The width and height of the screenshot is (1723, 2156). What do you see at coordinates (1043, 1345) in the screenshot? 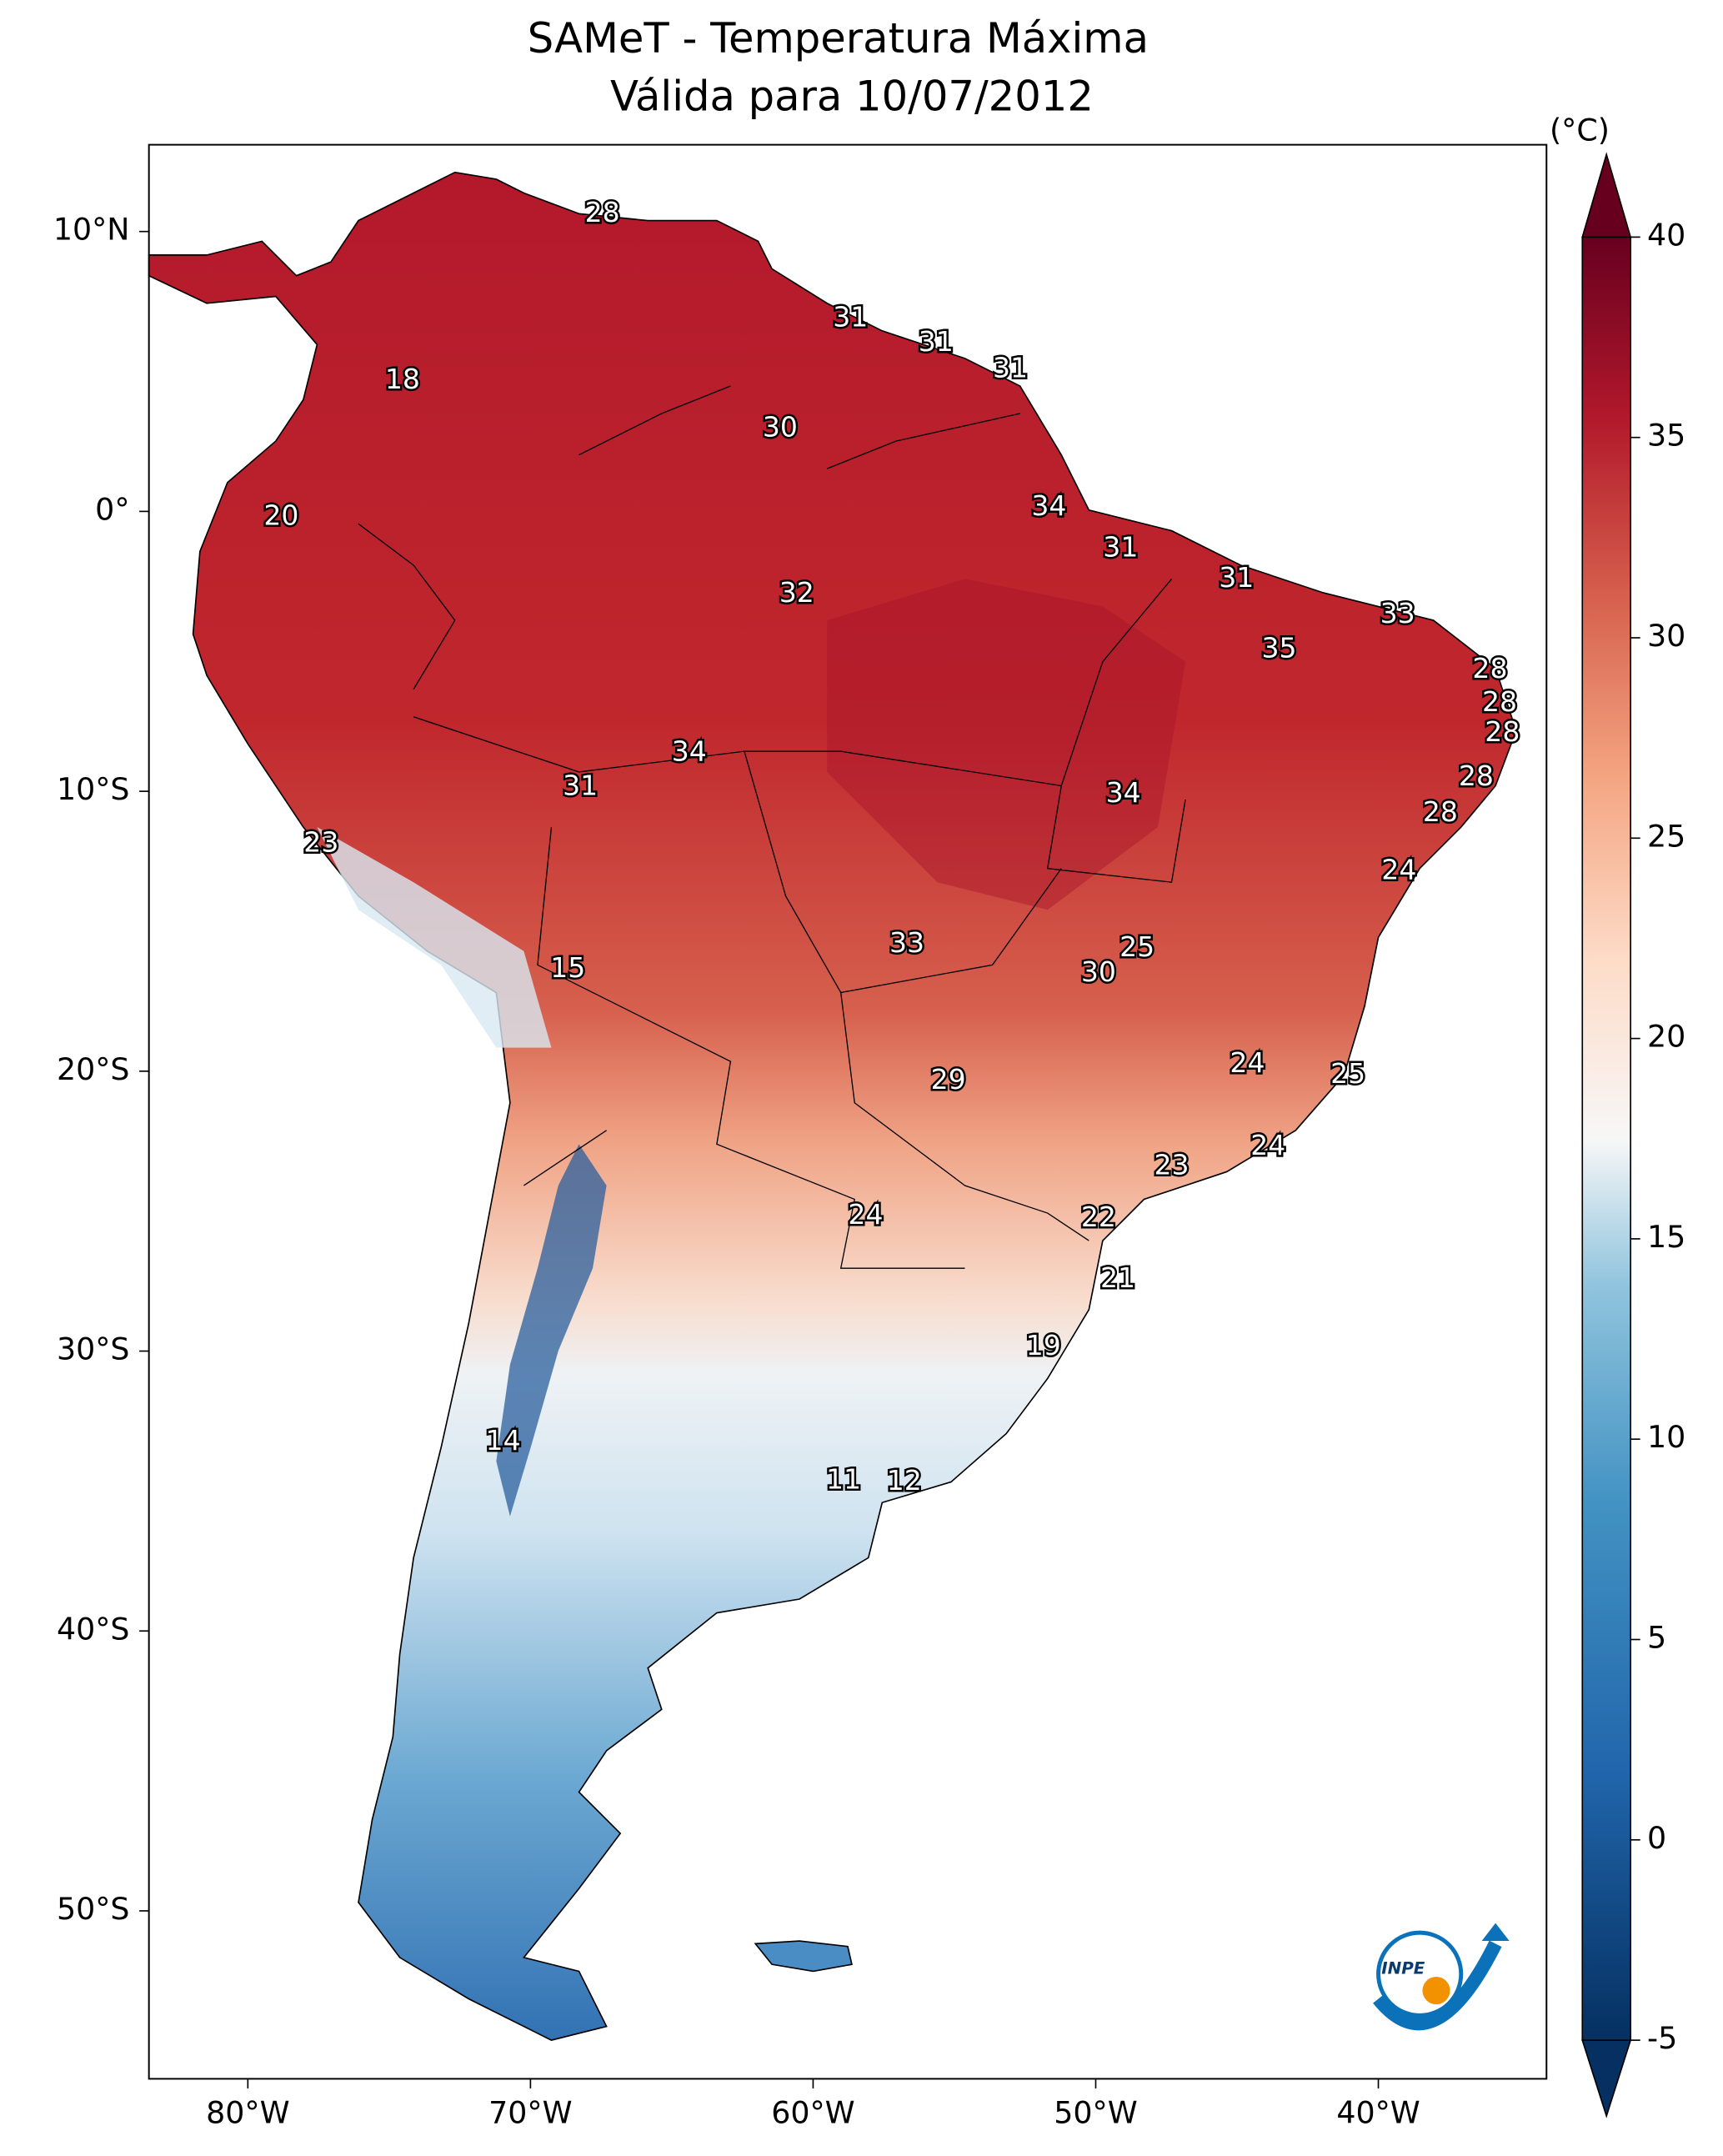
I see `temperature-label: 19` at bounding box center [1043, 1345].